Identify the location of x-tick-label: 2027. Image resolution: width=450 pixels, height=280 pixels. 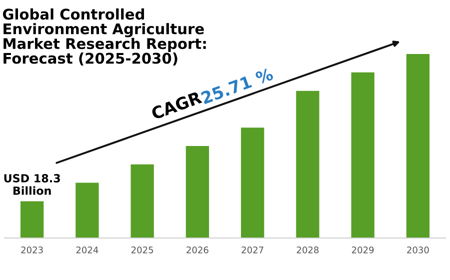
(253, 250).